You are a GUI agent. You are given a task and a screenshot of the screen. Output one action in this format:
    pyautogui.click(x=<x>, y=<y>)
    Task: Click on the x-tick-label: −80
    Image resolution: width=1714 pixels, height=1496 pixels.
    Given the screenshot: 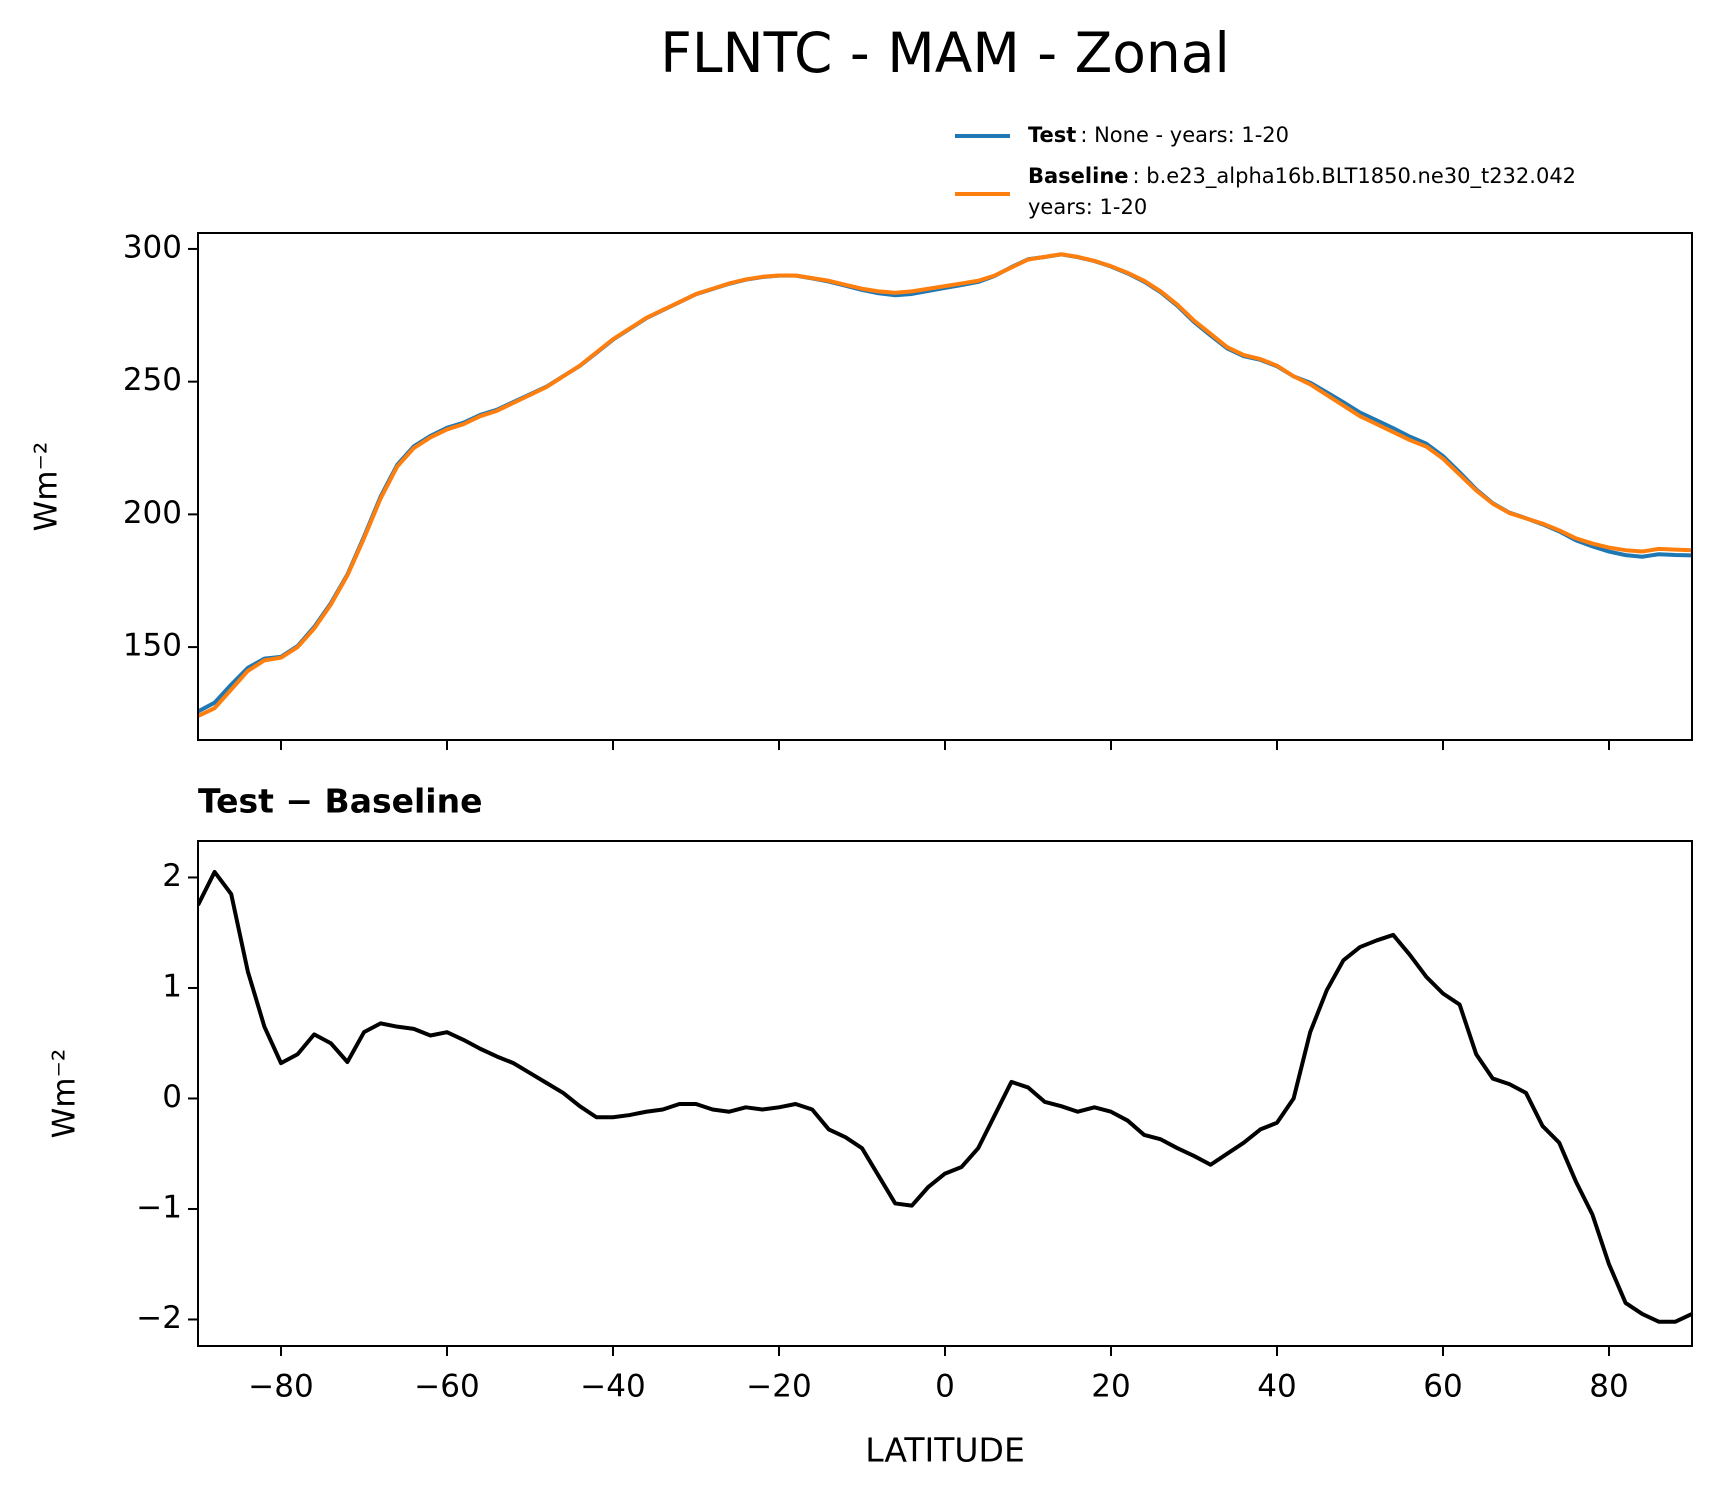 What is the action you would take?
    pyautogui.click(x=280, y=1387)
    